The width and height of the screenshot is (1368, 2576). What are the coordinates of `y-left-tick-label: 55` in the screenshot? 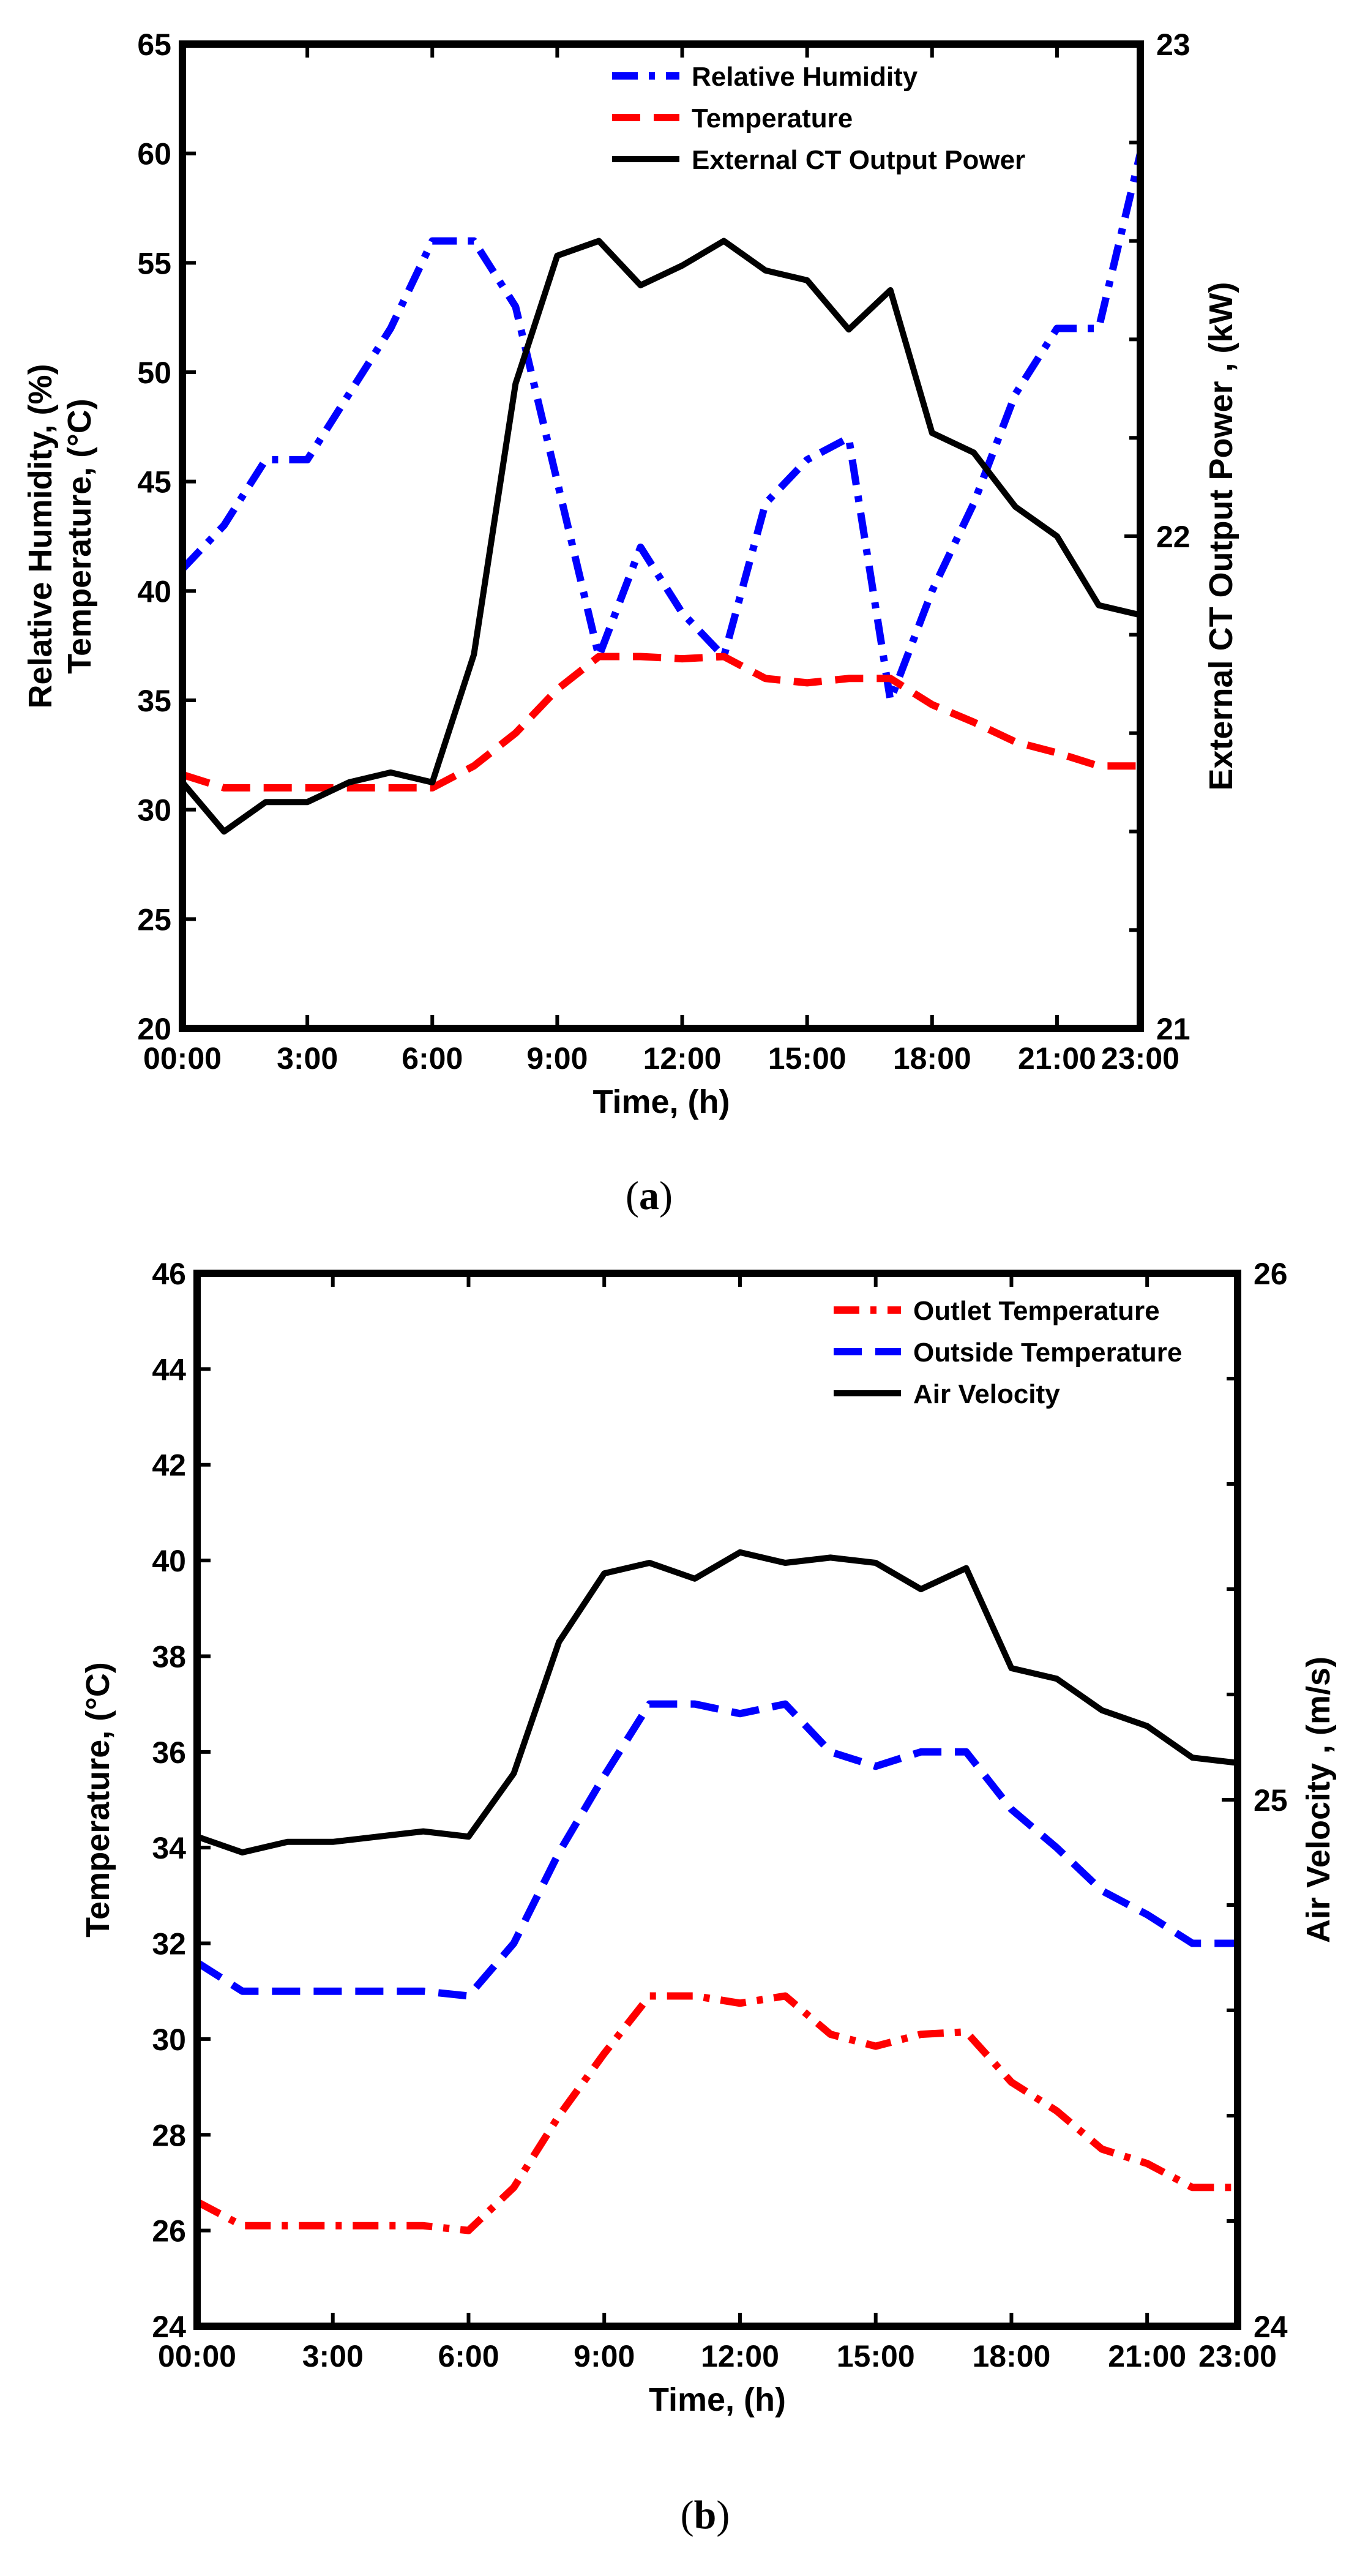 It's located at (154, 263).